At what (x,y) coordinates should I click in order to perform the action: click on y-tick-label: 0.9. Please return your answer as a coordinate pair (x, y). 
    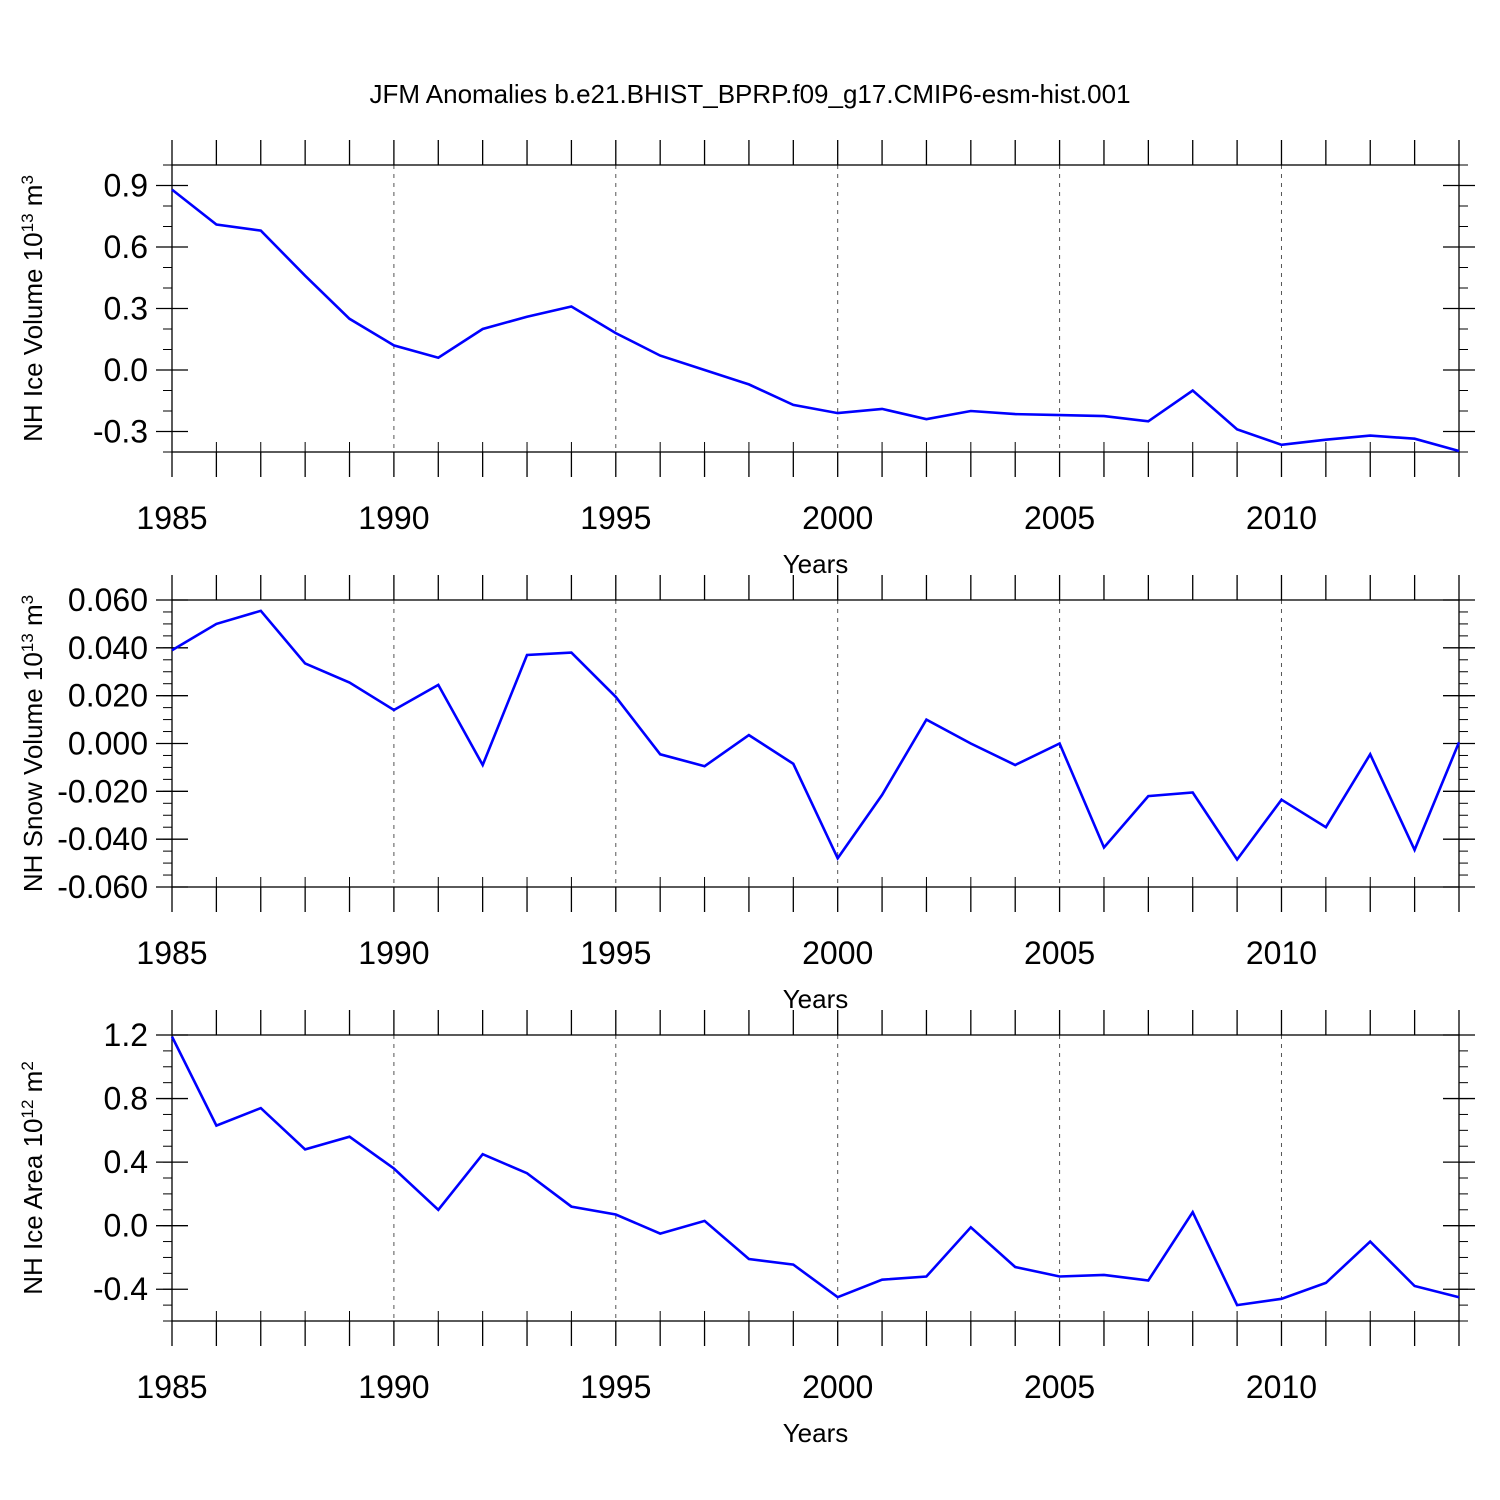
    Looking at the image, I should click on (126, 186).